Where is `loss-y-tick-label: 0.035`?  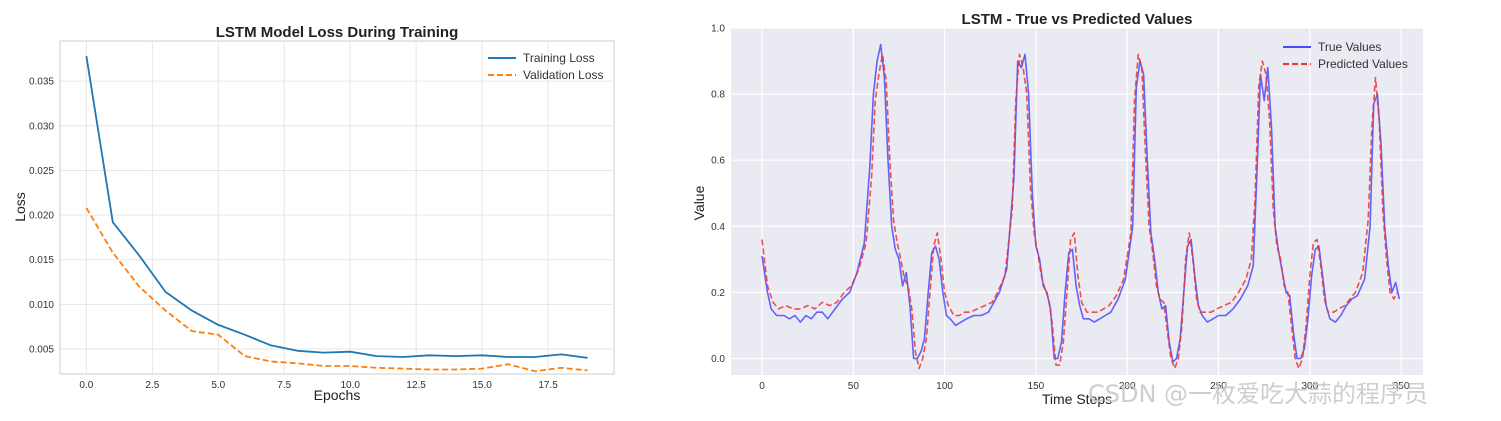
loss-y-tick-label: 0.035 is located at coordinates (41, 82).